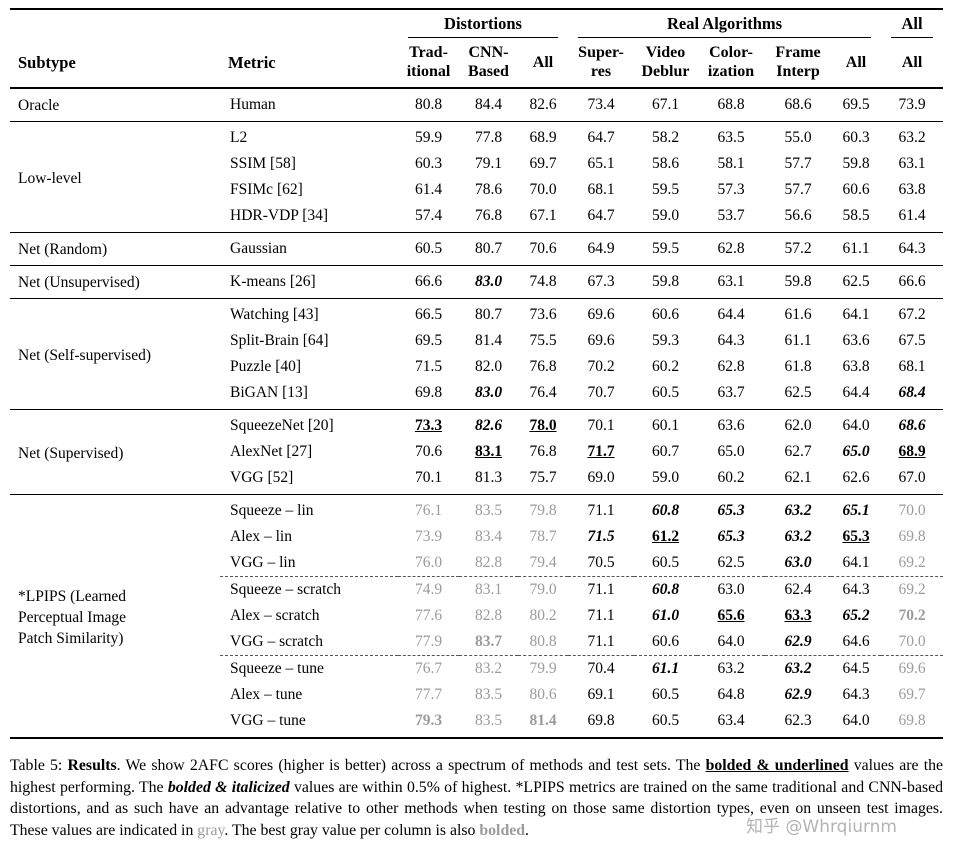 The height and width of the screenshot is (860, 953). Describe the element at coordinates (428, 641) in the screenshot. I see `score-cell: 77.9` at that location.